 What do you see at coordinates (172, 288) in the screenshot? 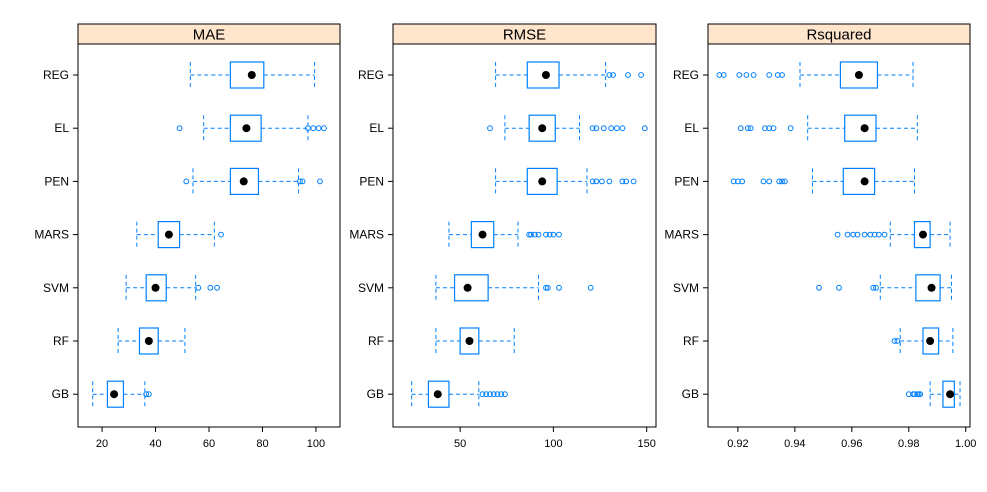
I see `box-svm` at bounding box center [172, 288].